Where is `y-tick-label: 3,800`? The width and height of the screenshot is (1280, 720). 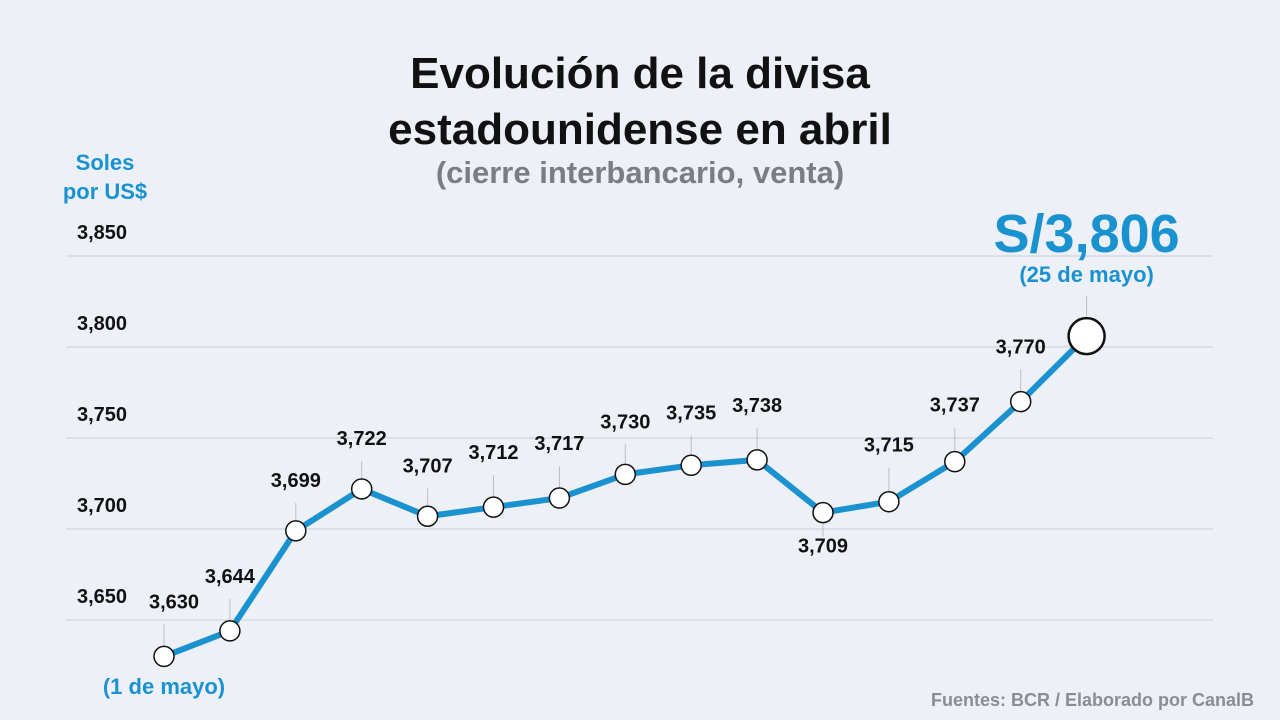 y-tick-label: 3,800 is located at coordinates (102, 324).